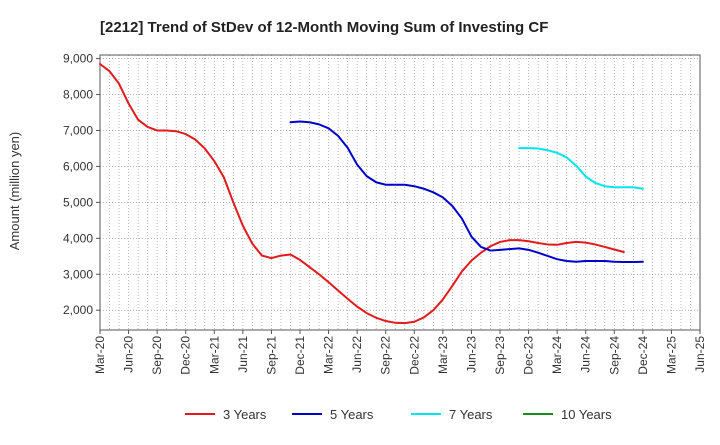  What do you see at coordinates (78, 202) in the screenshot?
I see `y-tick-label: 5,000` at bounding box center [78, 202].